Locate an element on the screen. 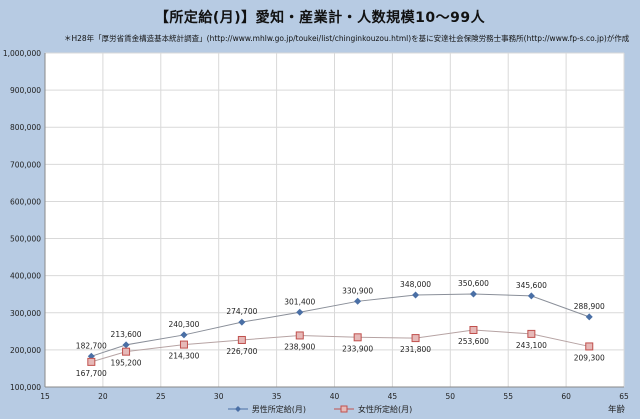  female-data-label: 233,900 is located at coordinates (357, 348).